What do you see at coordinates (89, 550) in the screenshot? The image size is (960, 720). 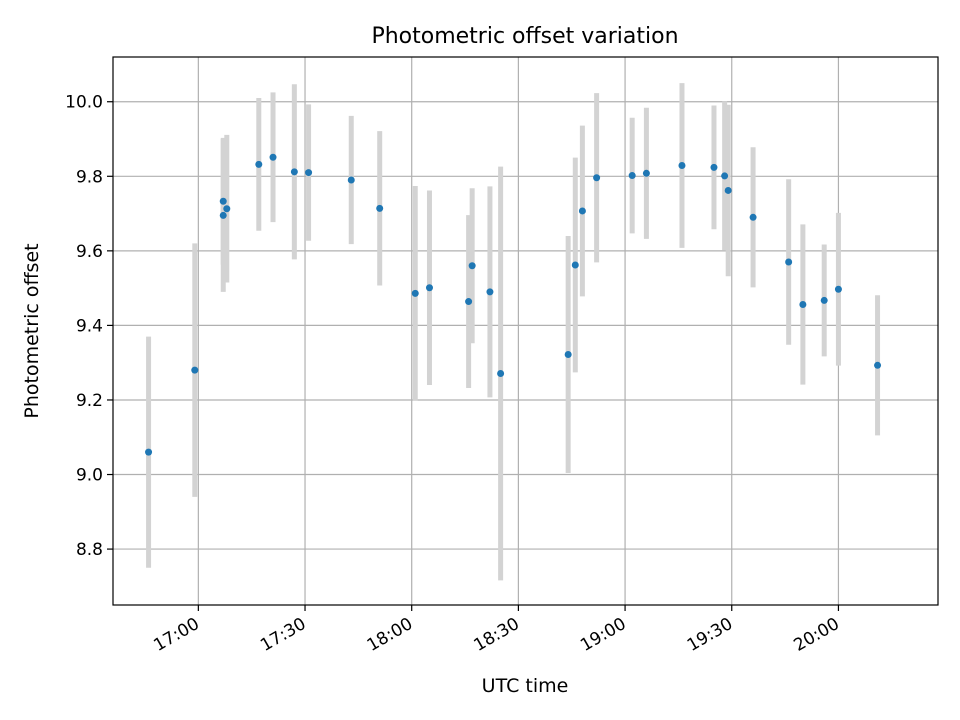 I see `y-tick-label: 8.8` at bounding box center [89, 550].